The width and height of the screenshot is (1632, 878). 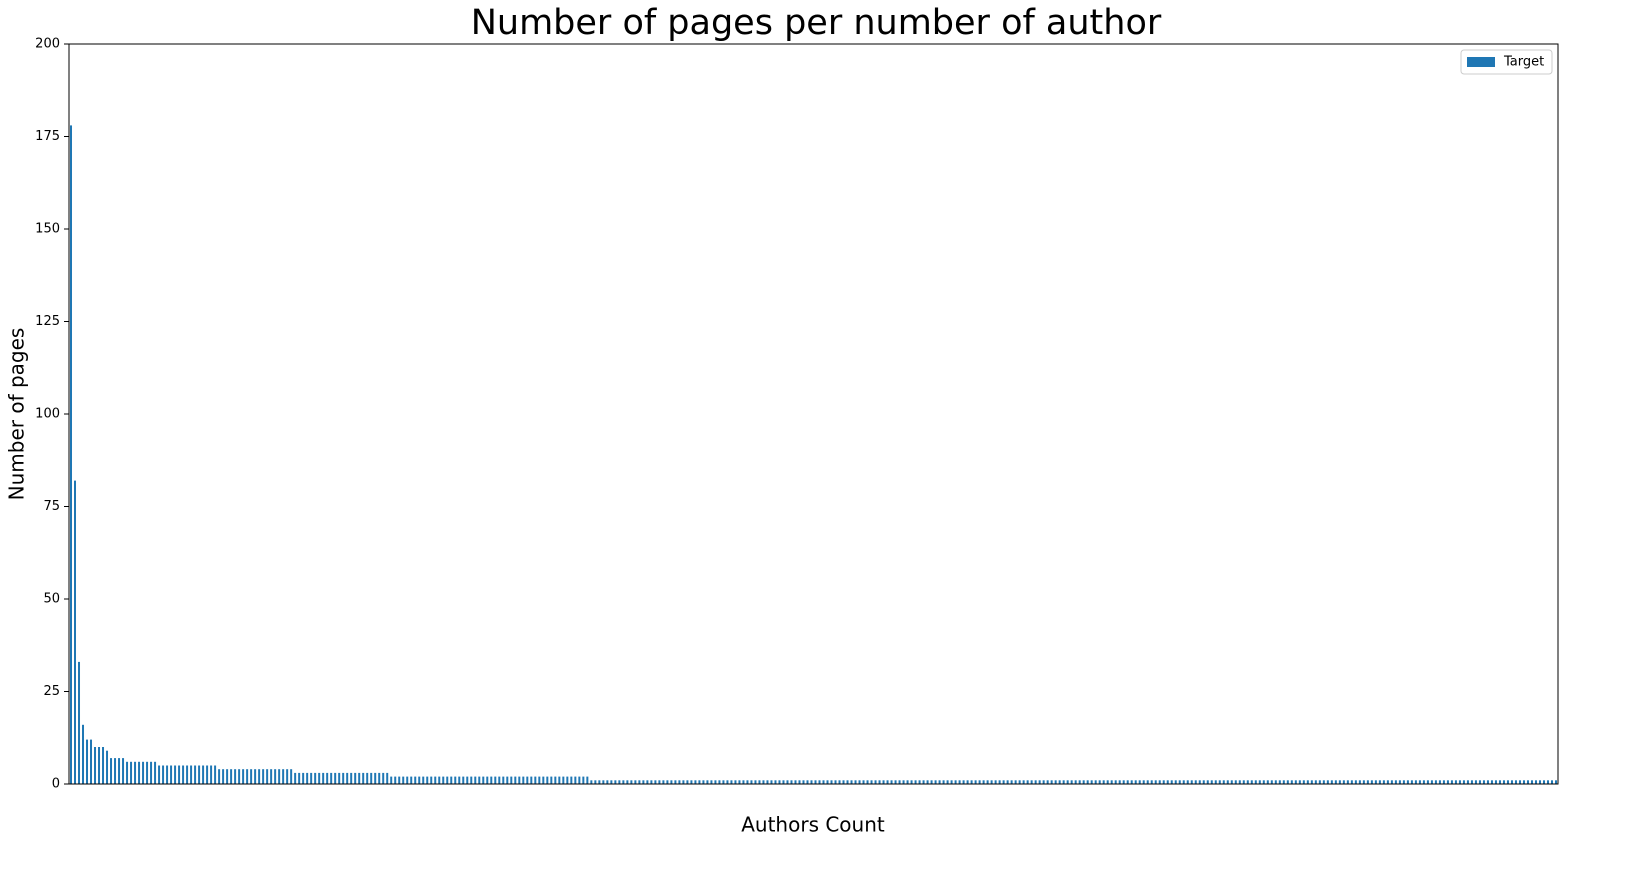 What do you see at coordinates (51, 599) in the screenshot?
I see `y-tick-label: 50` at bounding box center [51, 599].